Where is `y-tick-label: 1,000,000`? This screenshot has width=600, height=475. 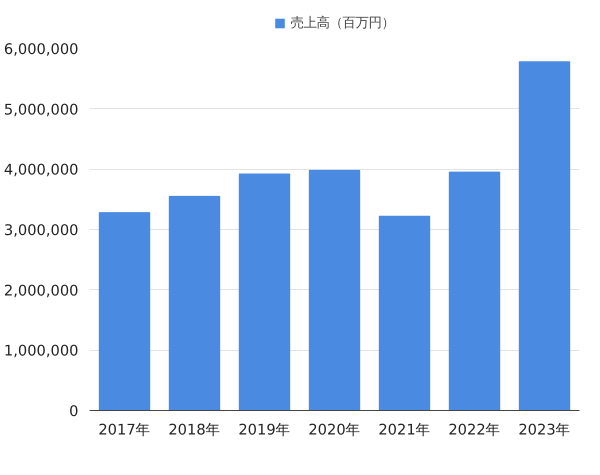 y-tick-label: 1,000,000 is located at coordinates (41, 351).